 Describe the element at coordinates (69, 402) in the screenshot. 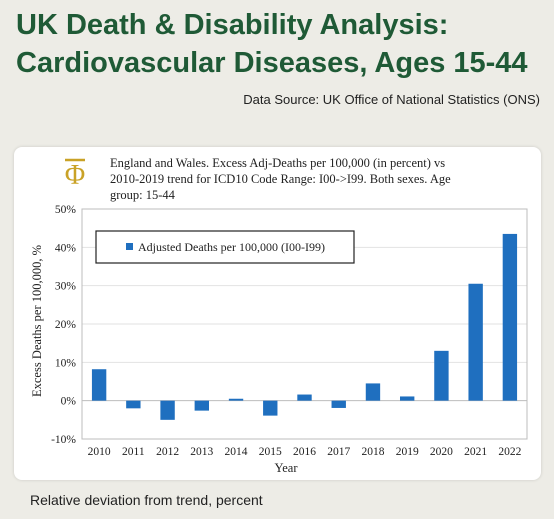

I see `y-tick-label: 0%` at that location.